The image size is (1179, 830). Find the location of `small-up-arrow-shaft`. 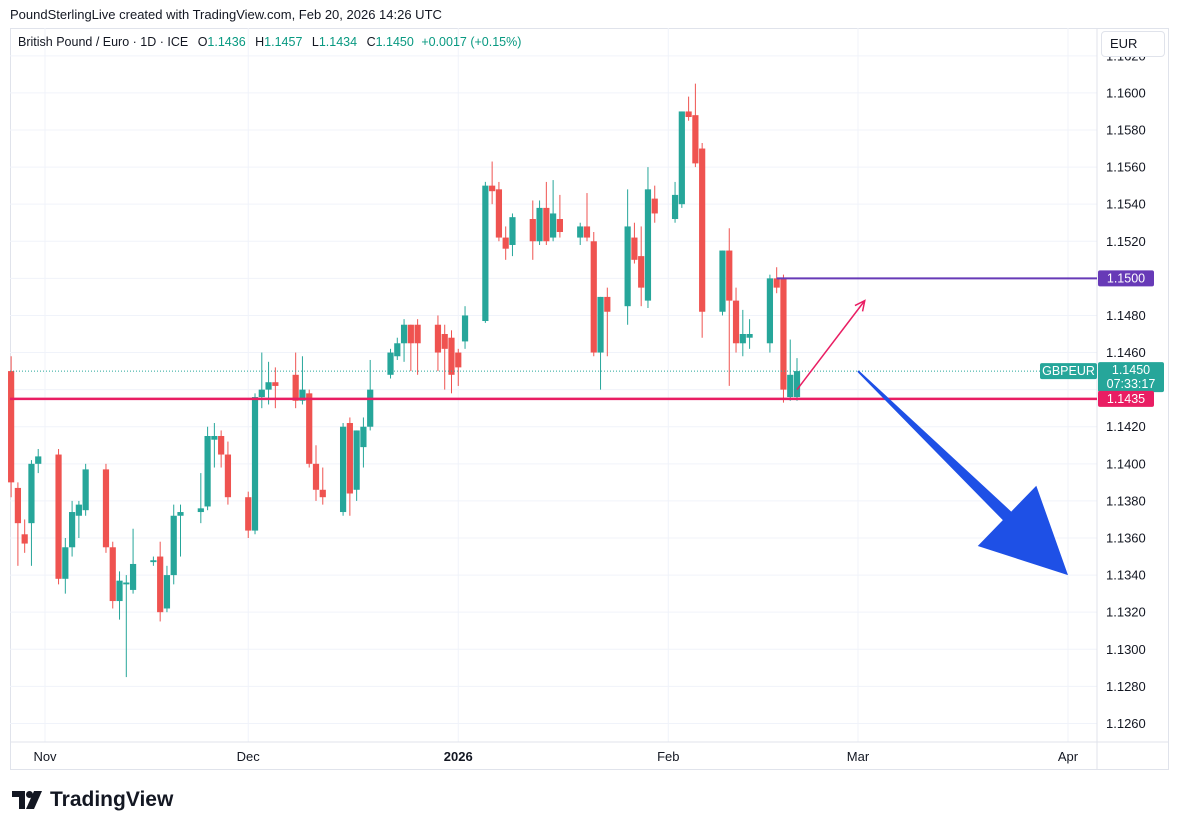

small-up-arrow-shaft is located at coordinates (831, 345).